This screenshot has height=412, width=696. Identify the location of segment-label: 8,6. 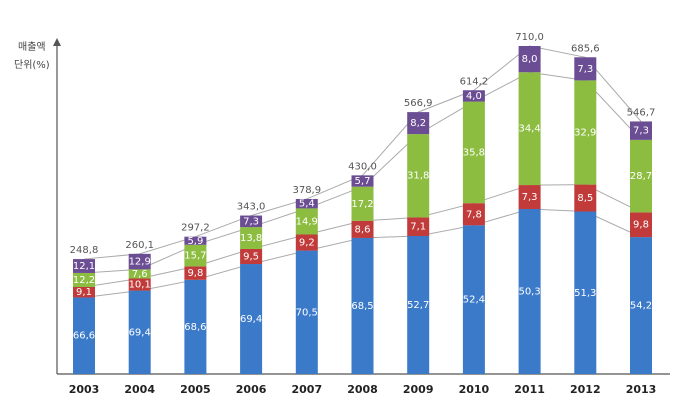
(363, 229).